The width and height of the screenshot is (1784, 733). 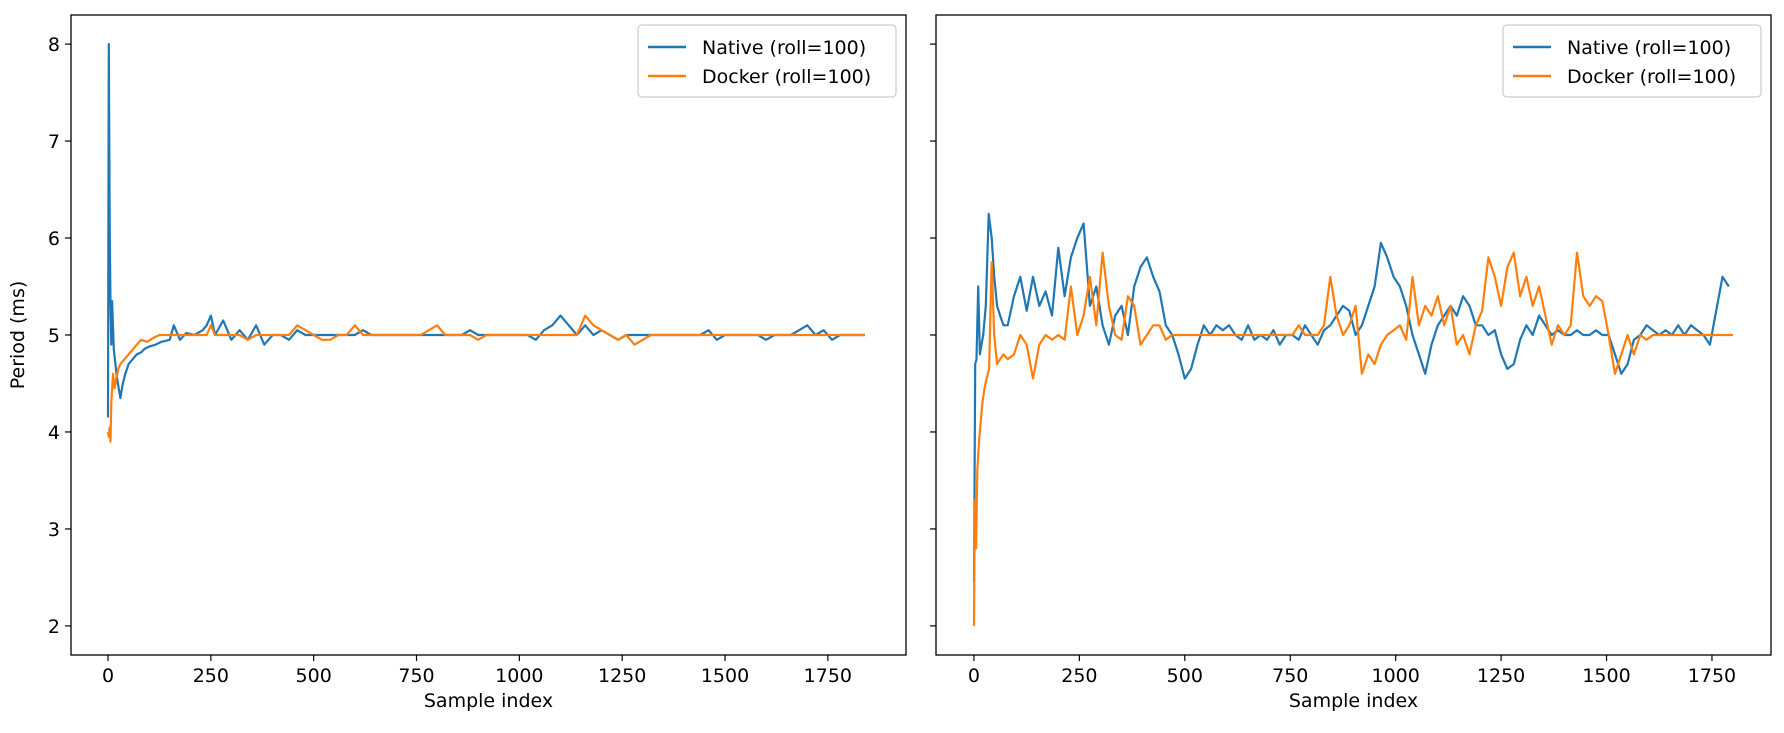 I want to click on y-tick-label: 7, so click(x=54, y=142).